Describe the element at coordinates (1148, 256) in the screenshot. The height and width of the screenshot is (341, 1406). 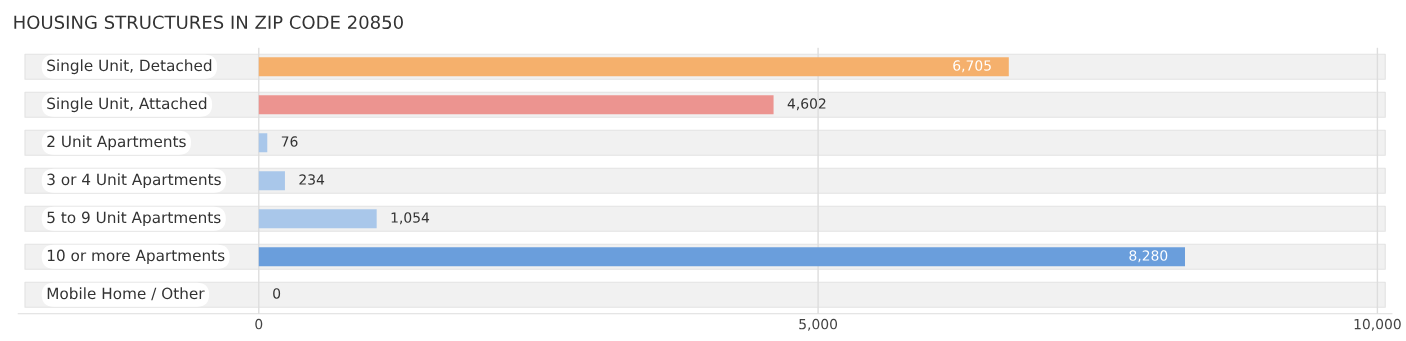
I see `data-label: 8,280` at that location.